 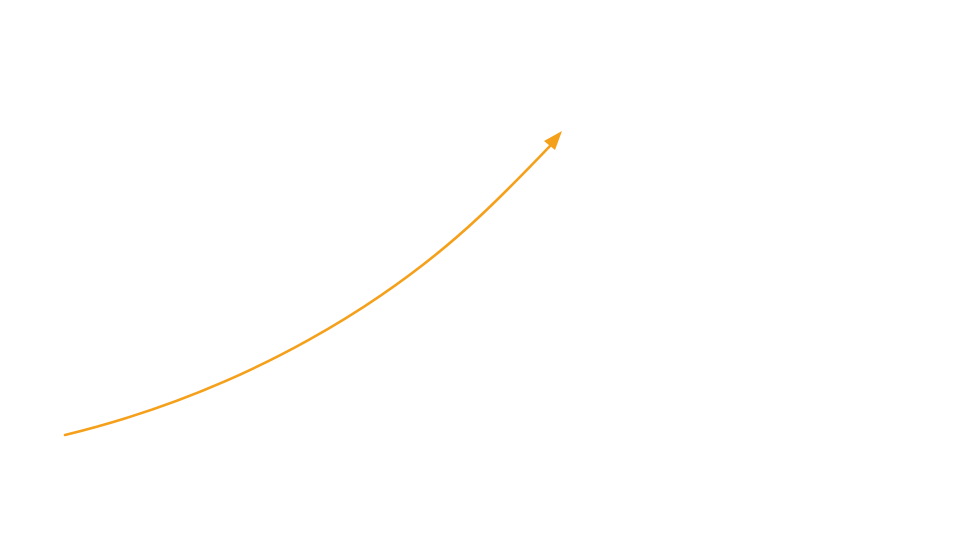 I want to click on arrow-head, so click(x=553, y=140).